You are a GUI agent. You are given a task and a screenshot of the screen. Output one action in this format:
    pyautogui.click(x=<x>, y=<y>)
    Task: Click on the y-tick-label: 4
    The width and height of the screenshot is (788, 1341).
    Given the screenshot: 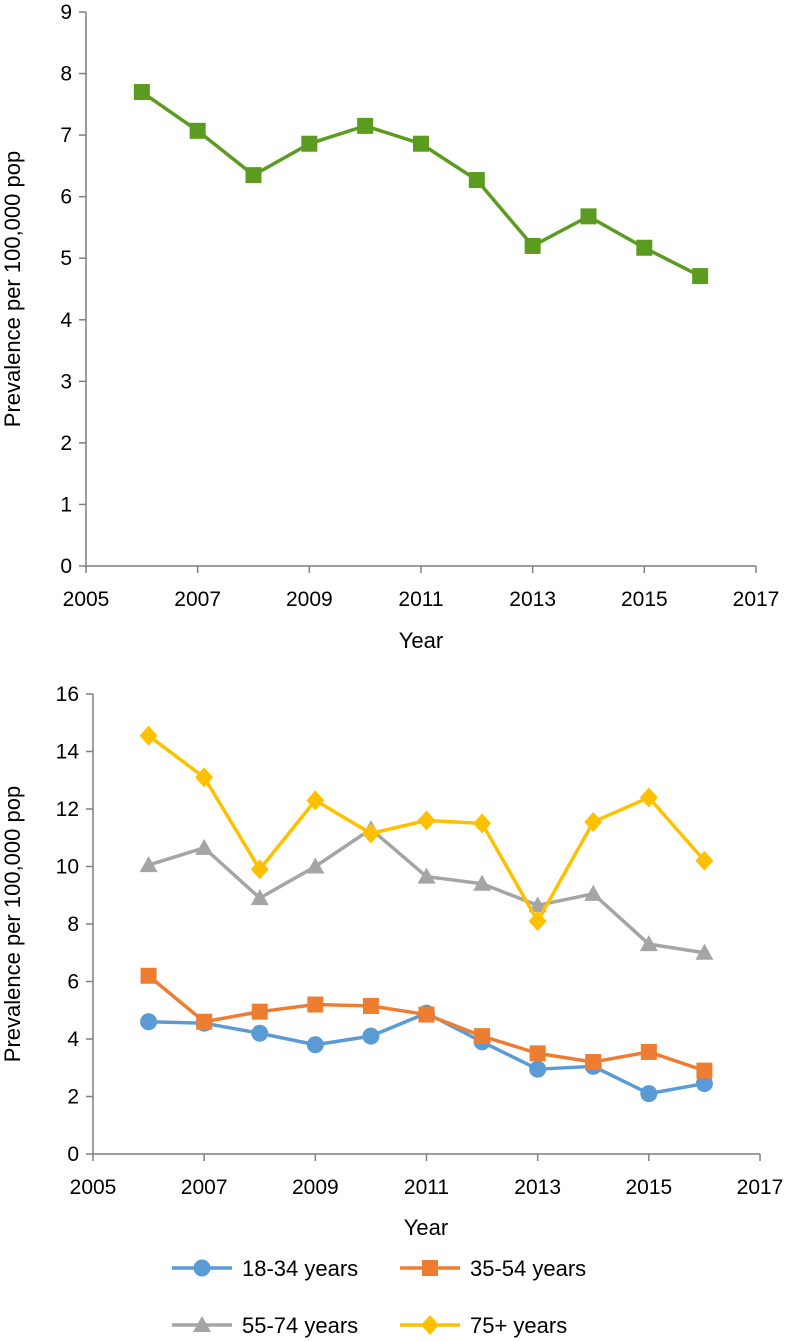 What is the action you would take?
    pyautogui.click(x=73, y=1039)
    